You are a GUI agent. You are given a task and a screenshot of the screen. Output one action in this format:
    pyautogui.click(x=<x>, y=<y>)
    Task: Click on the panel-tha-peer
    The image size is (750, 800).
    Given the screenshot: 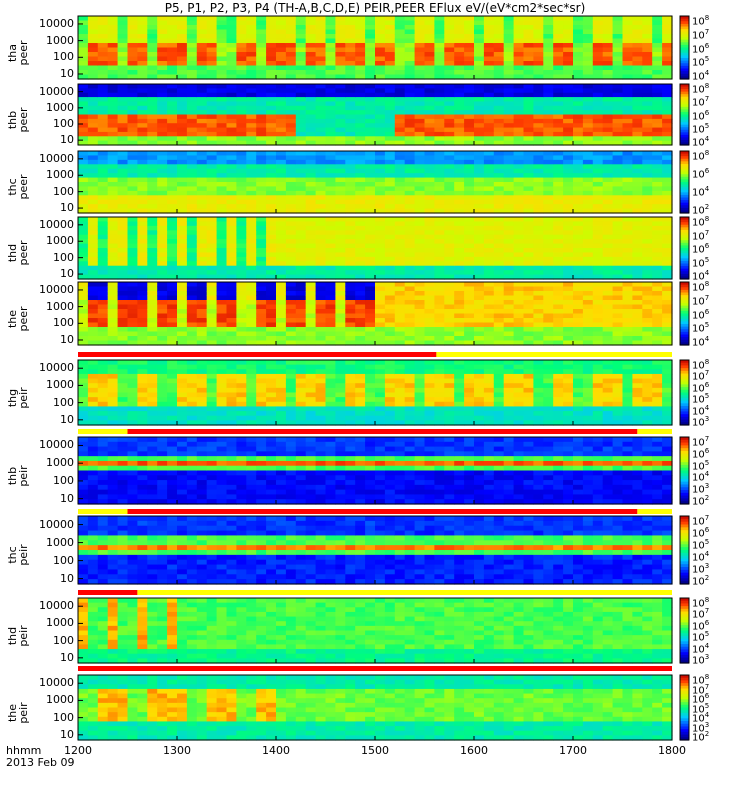 What is the action you would take?
    pyautogui.click(x=375, y=47)
    